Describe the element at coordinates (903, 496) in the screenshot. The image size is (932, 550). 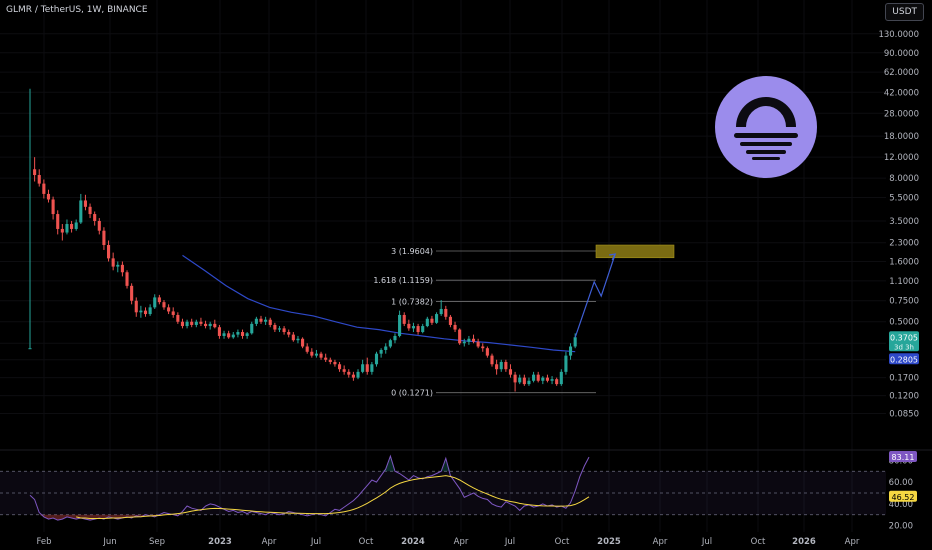
I see `rsi-ma-value-tag` at that location.